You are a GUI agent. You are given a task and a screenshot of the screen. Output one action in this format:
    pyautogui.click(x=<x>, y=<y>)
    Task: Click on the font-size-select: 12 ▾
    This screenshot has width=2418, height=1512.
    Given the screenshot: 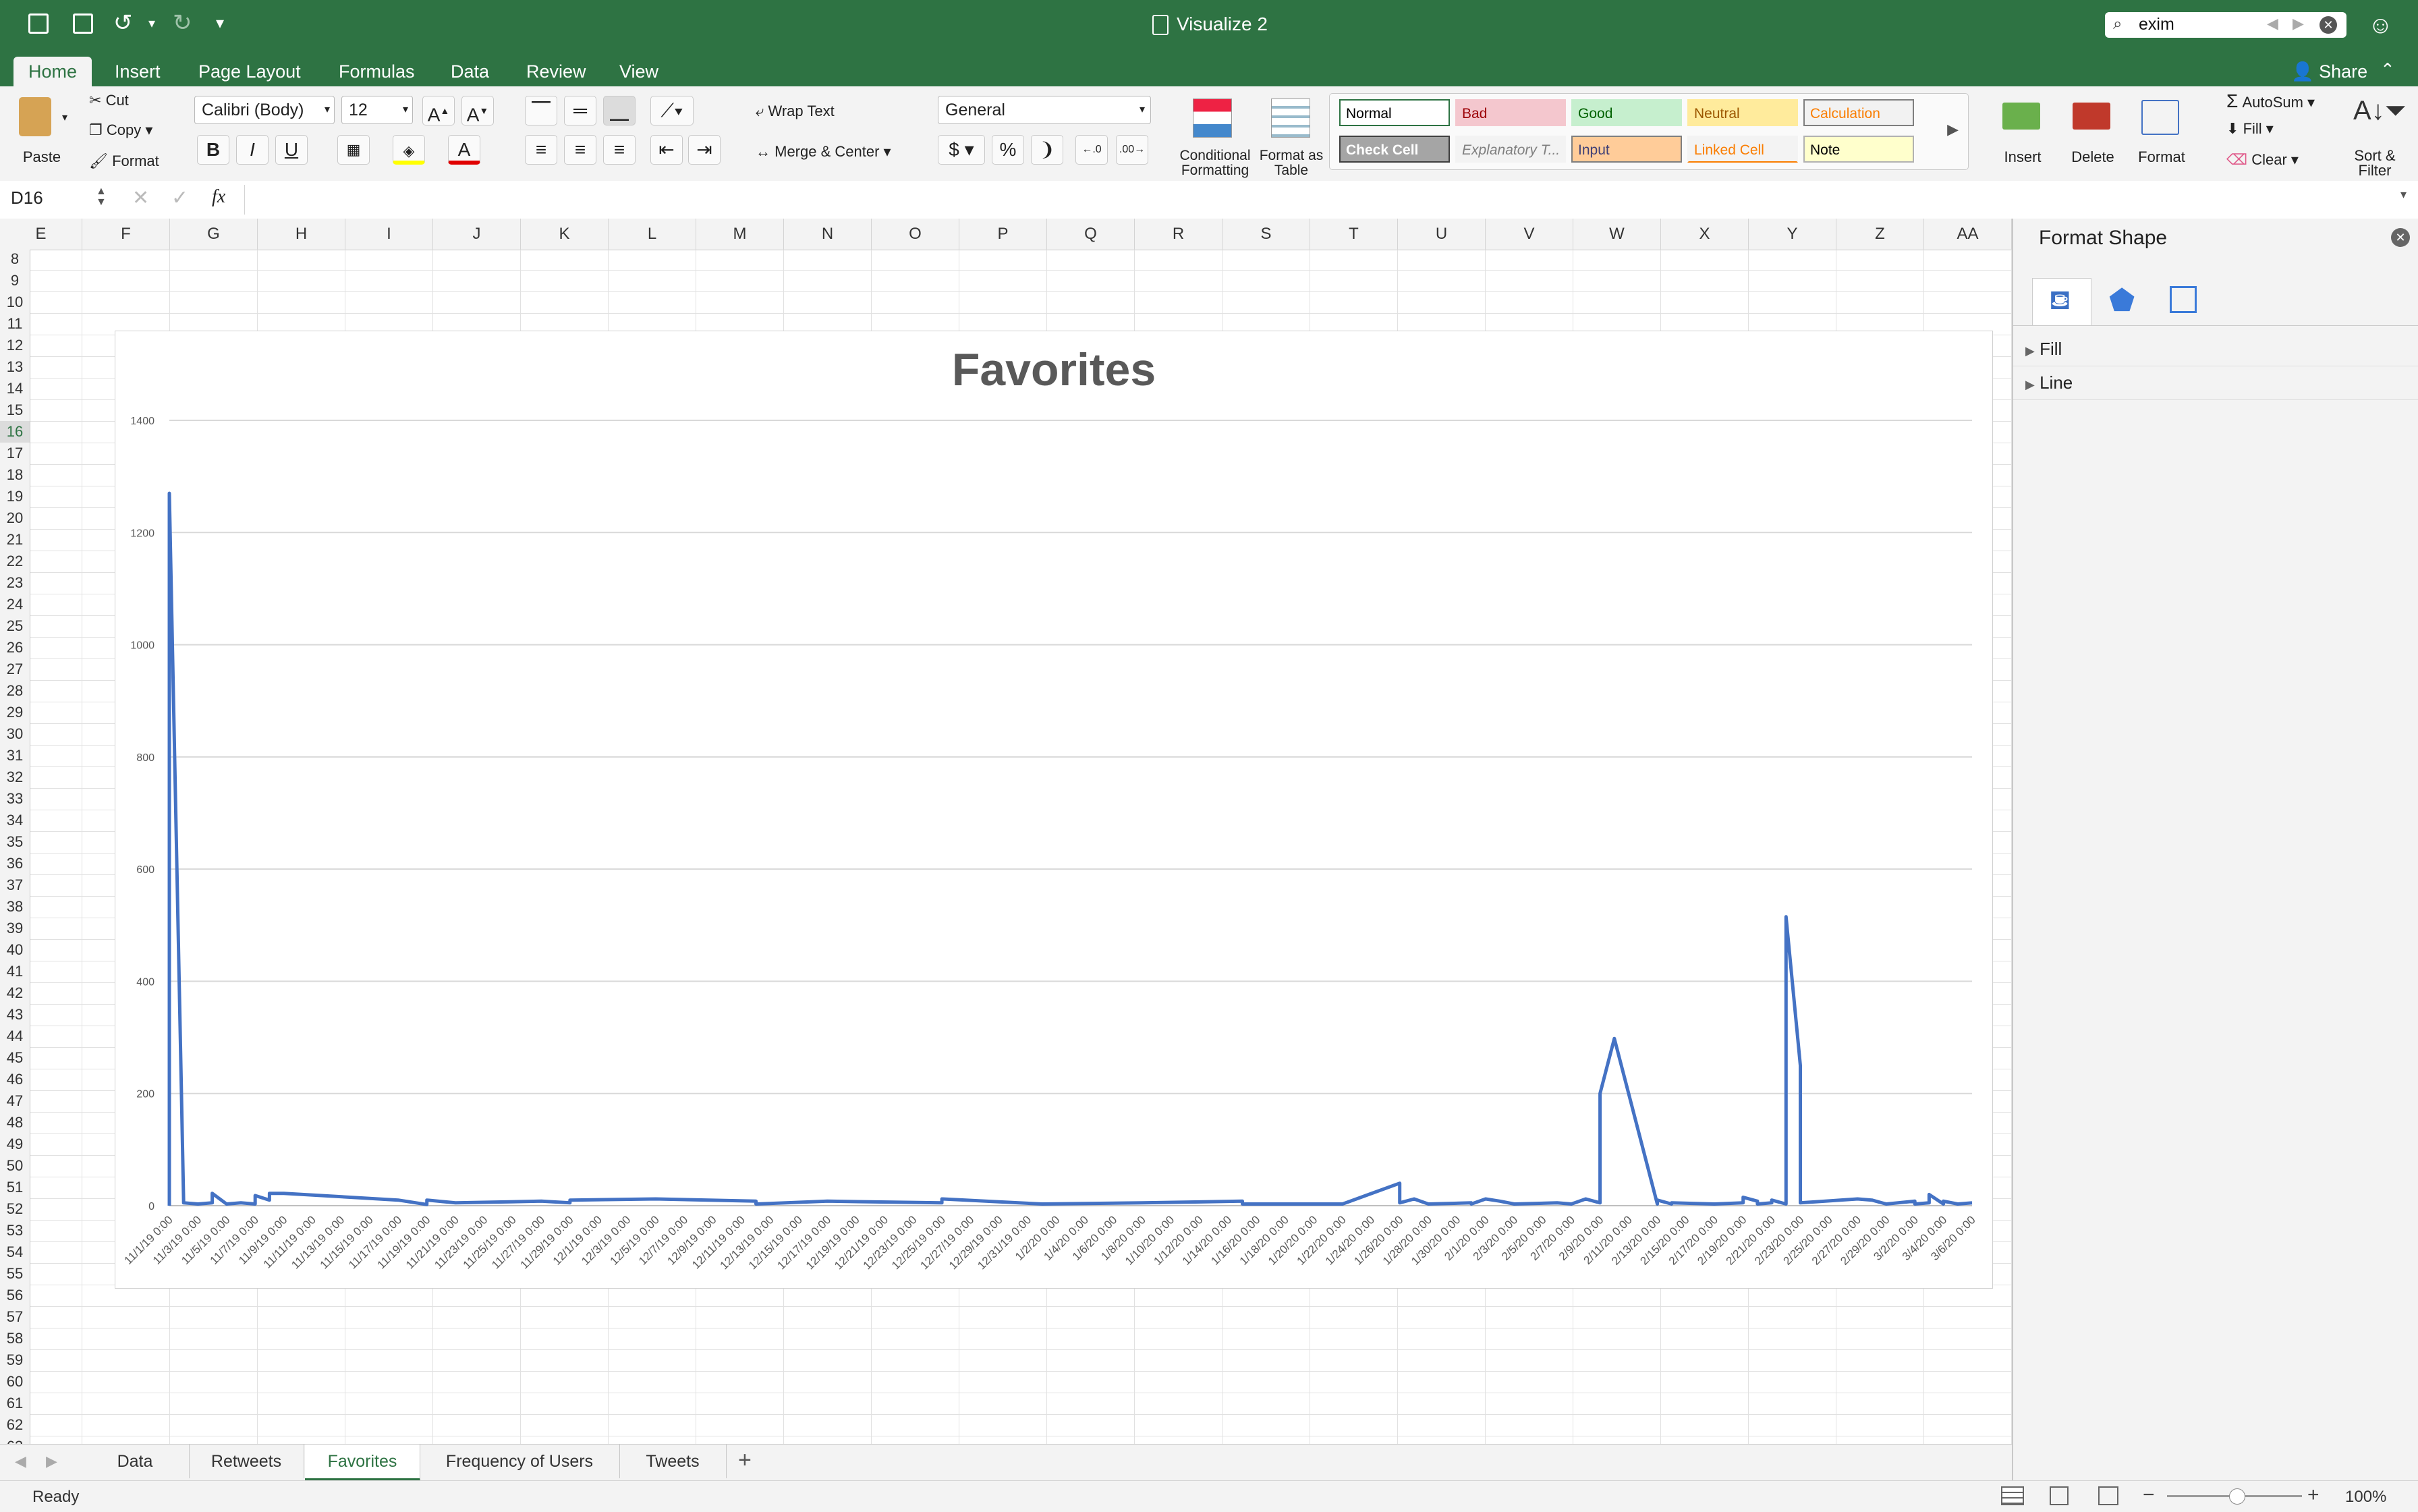 What is the action you would take?
    pyautogui.click(x=377, y=110)
    